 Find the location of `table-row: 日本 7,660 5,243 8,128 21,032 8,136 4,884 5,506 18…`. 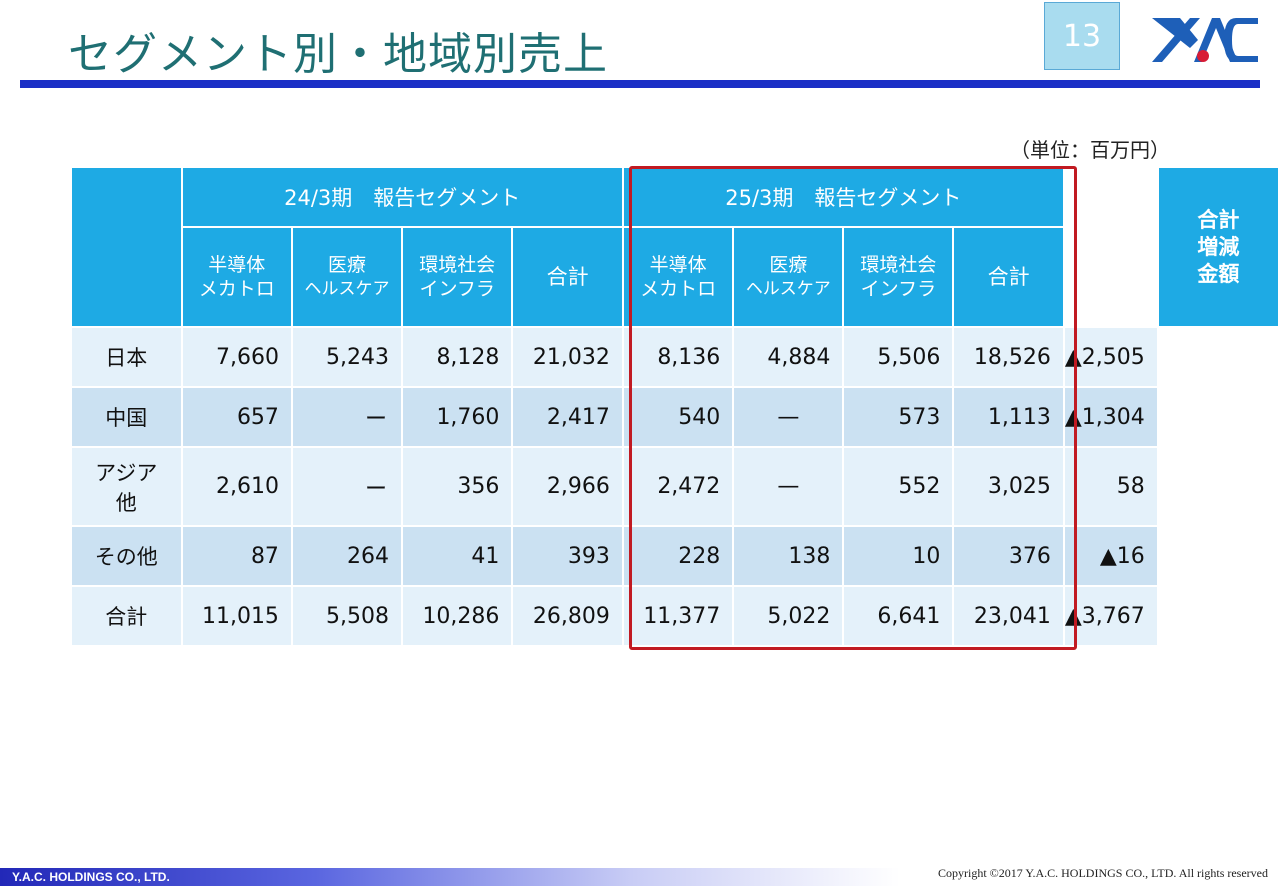

table-row: 日本 7,660 5,243 8,128 21,032 8,136 4,884 5,506 18… is located at coordinates (676, 358).